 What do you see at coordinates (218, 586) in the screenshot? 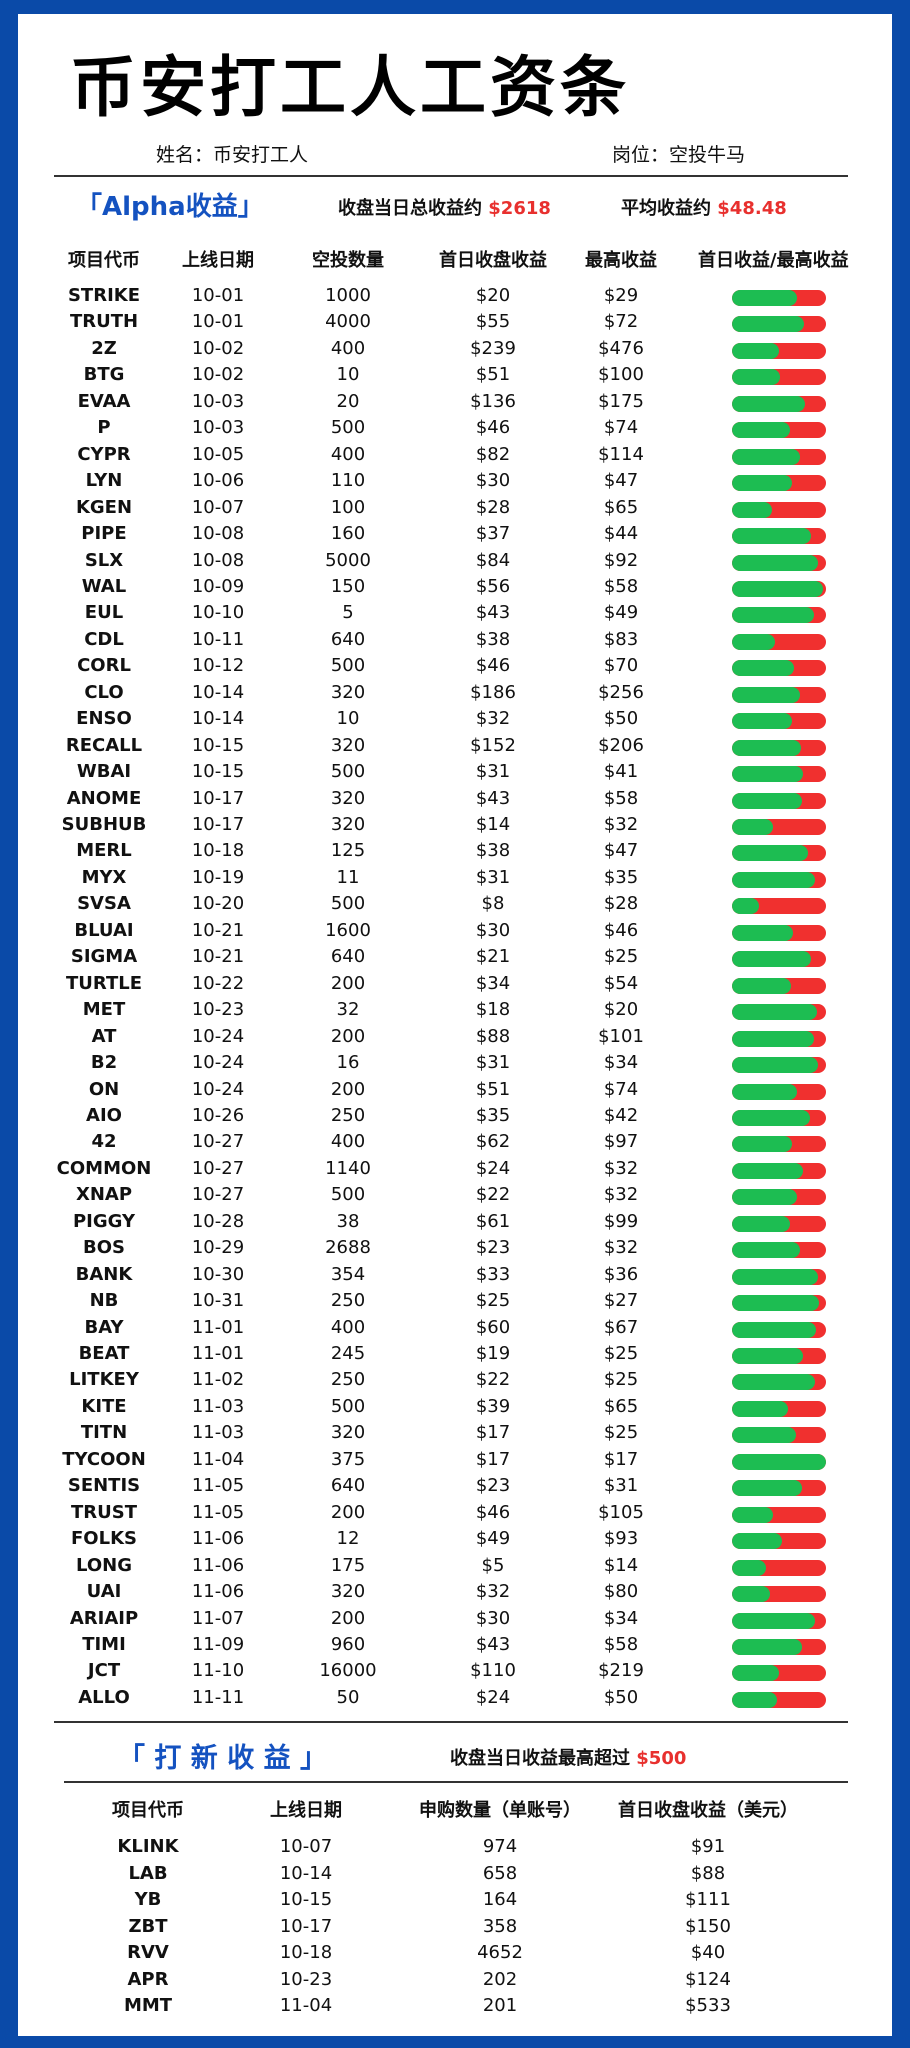
I see `launch-date: 10-09` at bounding box center [218, 586].